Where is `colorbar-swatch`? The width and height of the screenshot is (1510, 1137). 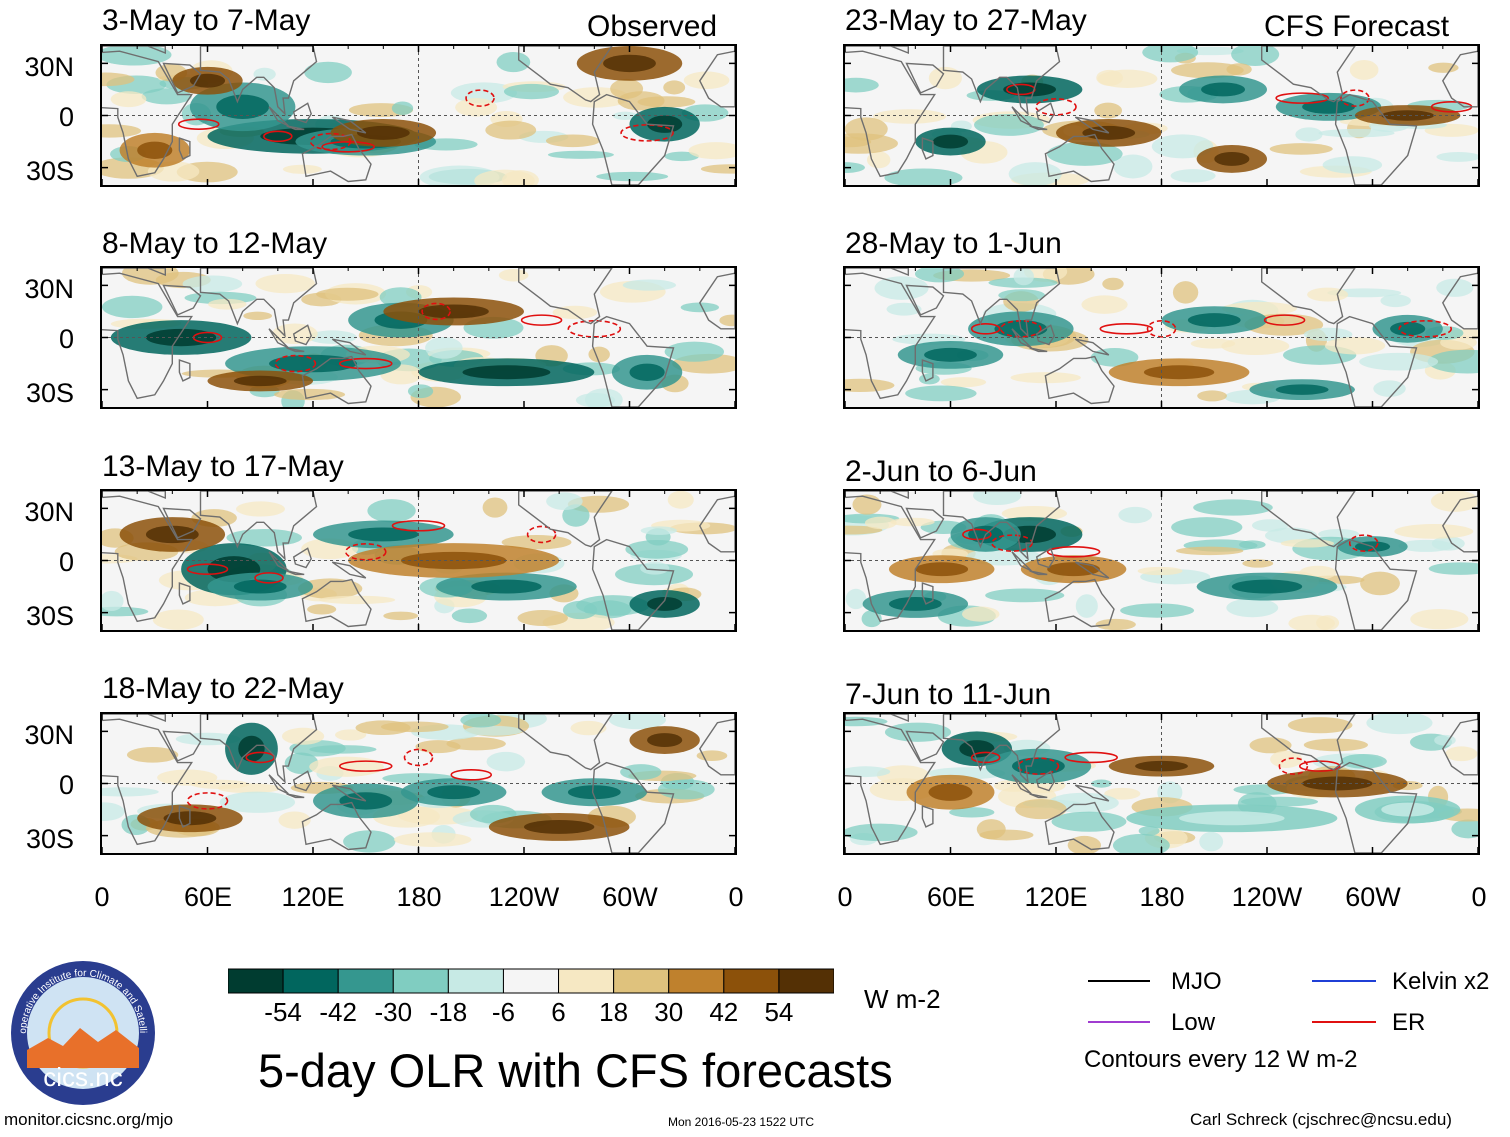 colorbar-swatch is located at coordinates (365, 981).